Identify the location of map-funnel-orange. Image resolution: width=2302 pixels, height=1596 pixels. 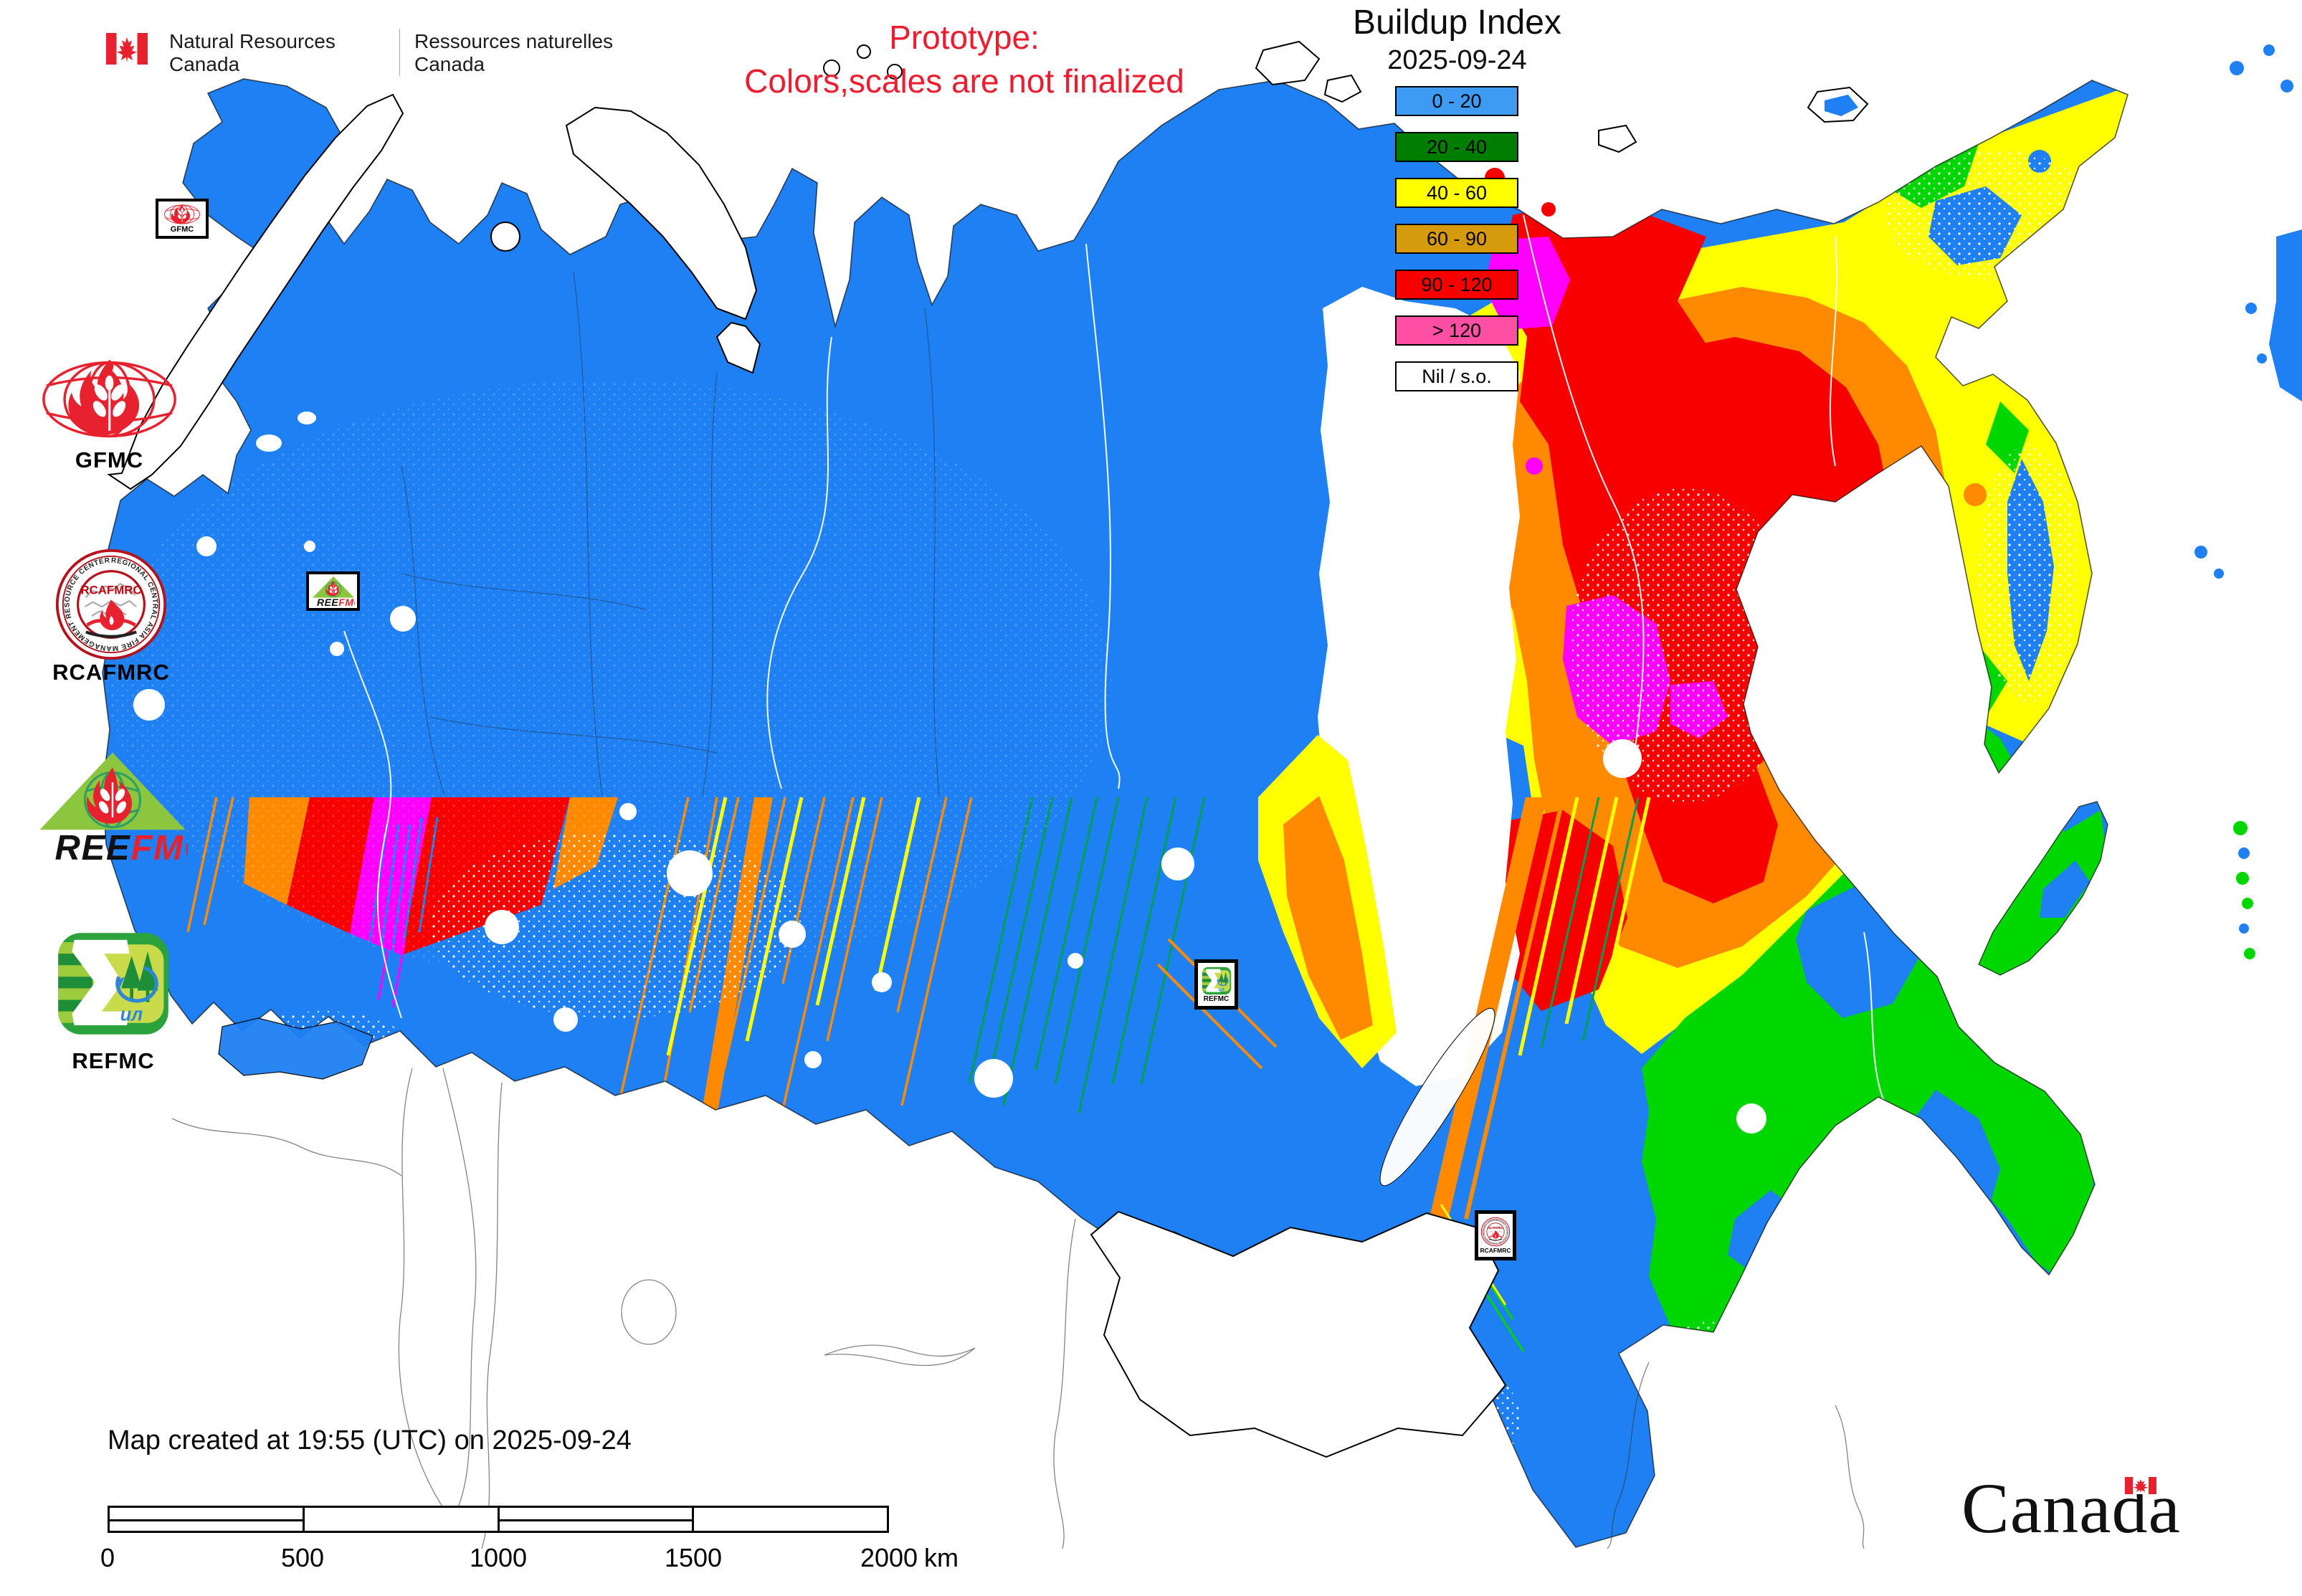
(1328, 918).